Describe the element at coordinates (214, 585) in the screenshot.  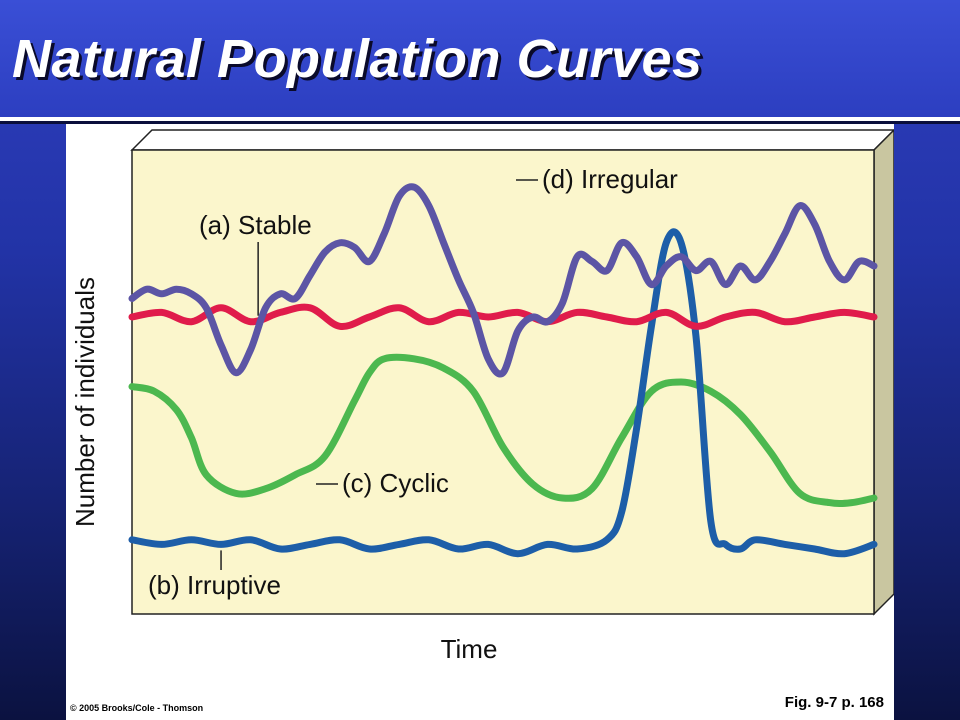
I see `series-label-2: (b) Irruptive` at that location.